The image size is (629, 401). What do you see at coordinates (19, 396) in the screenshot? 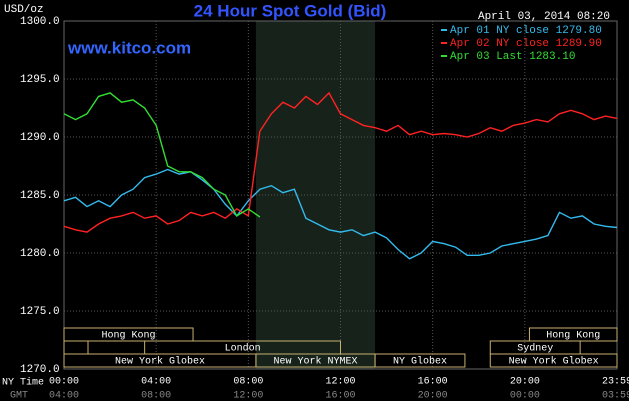
I see `x2-row-label: GMT` at bounding box center [19, 396].